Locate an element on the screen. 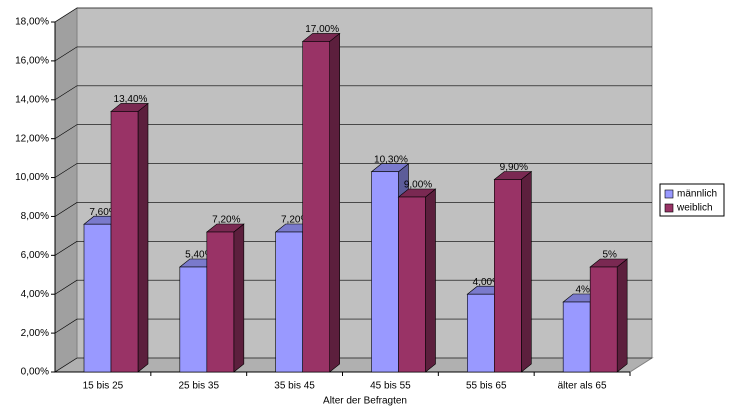 The height and width of the screenshot is (408, 739). side-wall is located at coordinates (66, 190).